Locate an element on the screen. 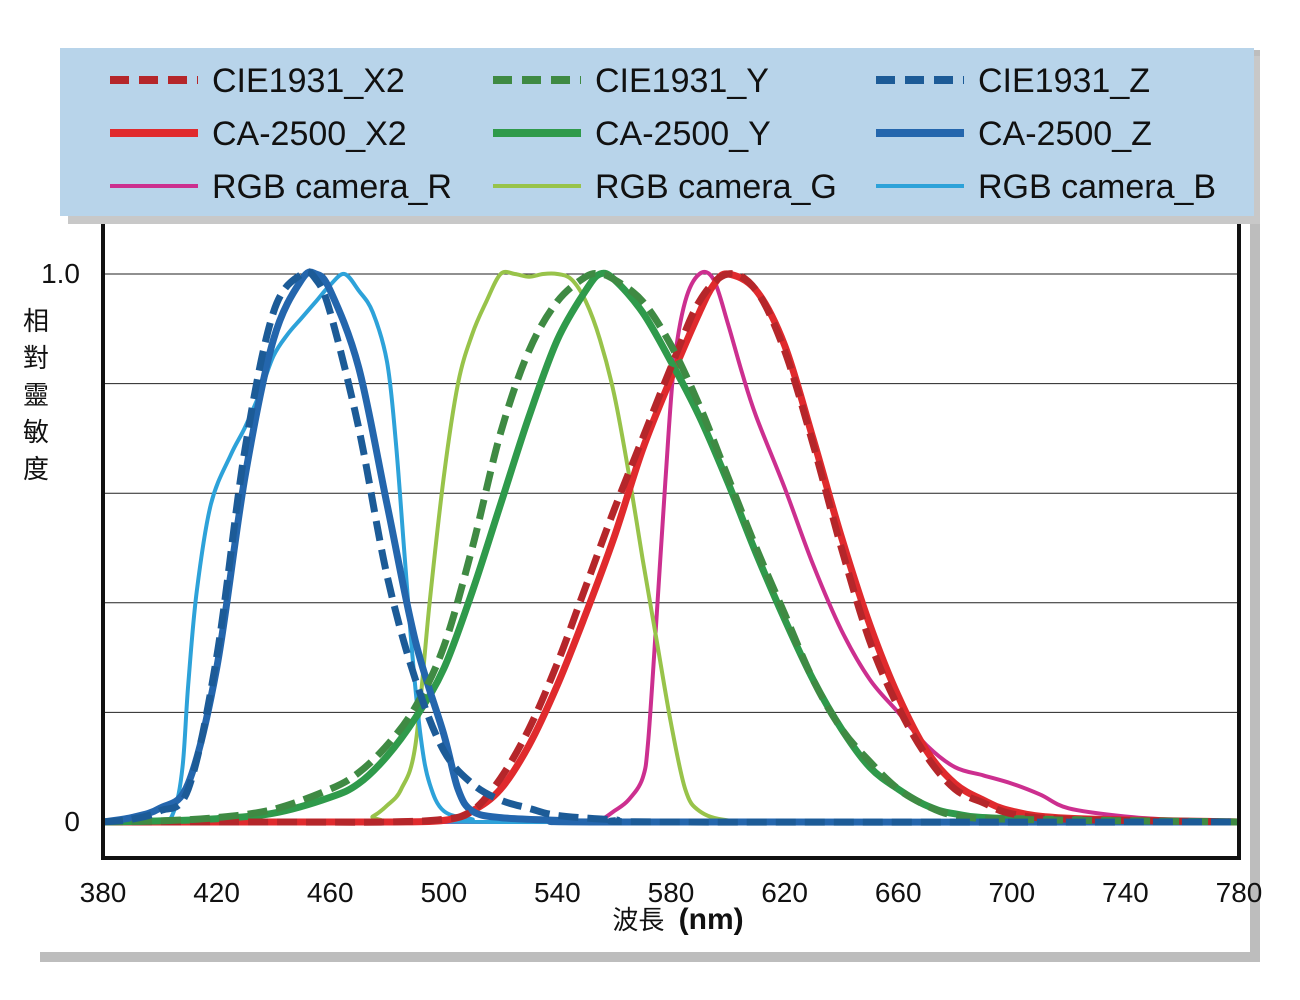 The image size is (1300, 1000). y-axis-title-char: 對 is located at coordinates (36, 359).